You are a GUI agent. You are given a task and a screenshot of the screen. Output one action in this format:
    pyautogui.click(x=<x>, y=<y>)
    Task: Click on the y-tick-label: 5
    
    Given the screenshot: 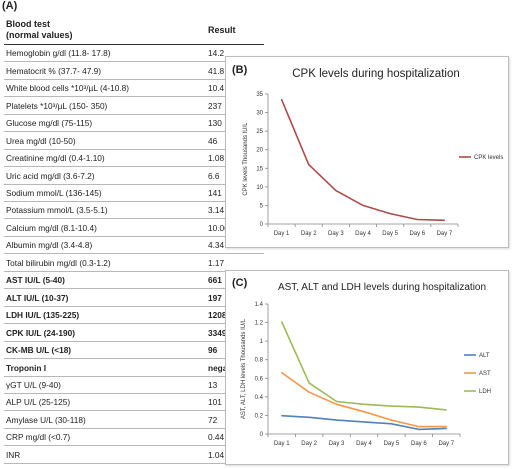 What is the action you would take?
    pyautogui.click(x=262, y=206)
    